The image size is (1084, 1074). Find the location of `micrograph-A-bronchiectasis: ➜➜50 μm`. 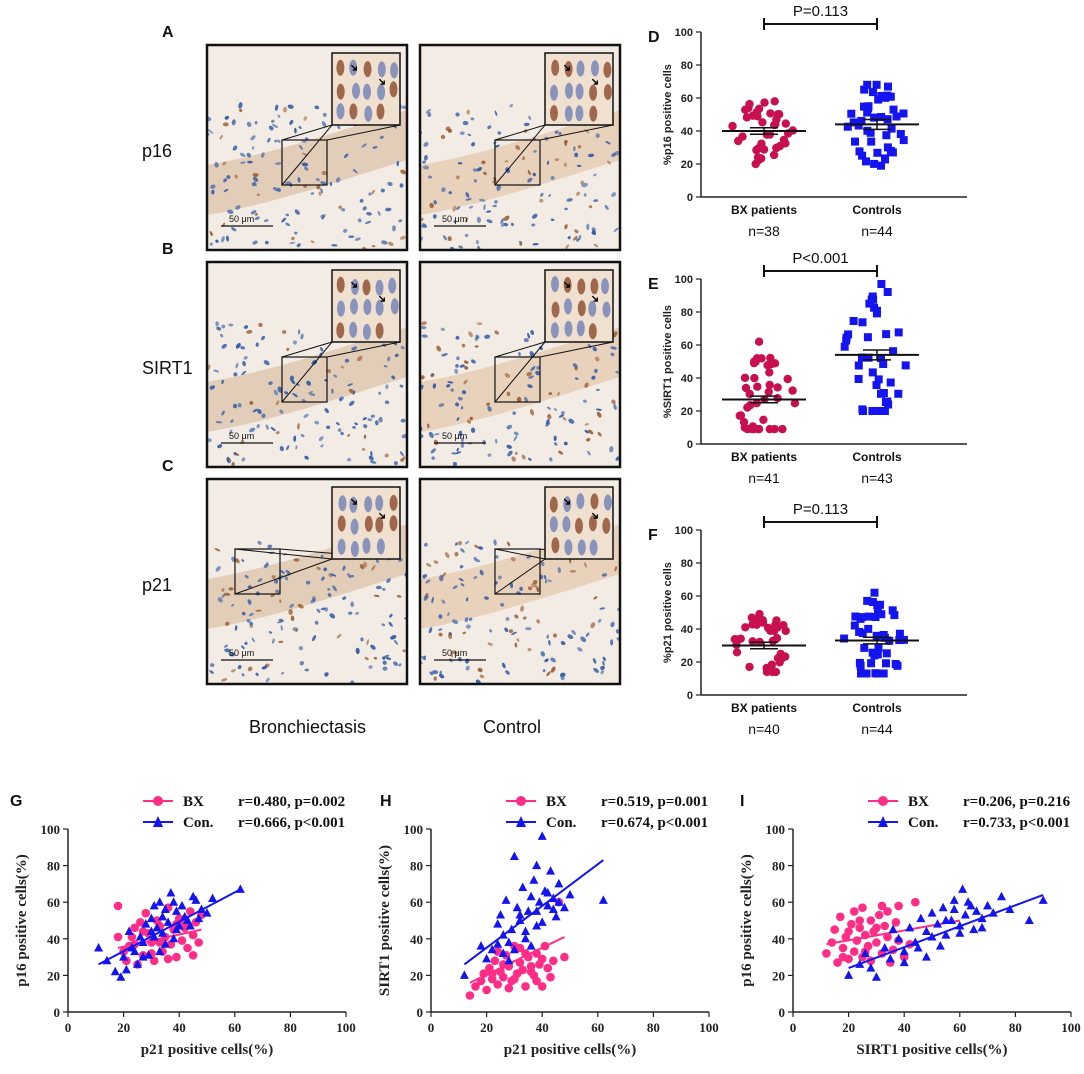

micrograph-A-bronchiectasis: ➜➜50 μm is located at coordinates (307, 147).